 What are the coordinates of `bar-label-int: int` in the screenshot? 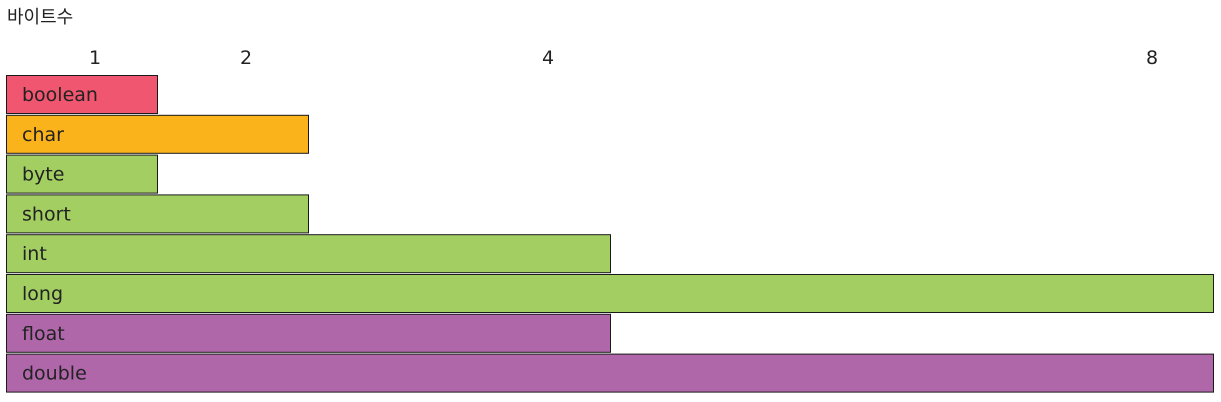 It's located at (34, 254).